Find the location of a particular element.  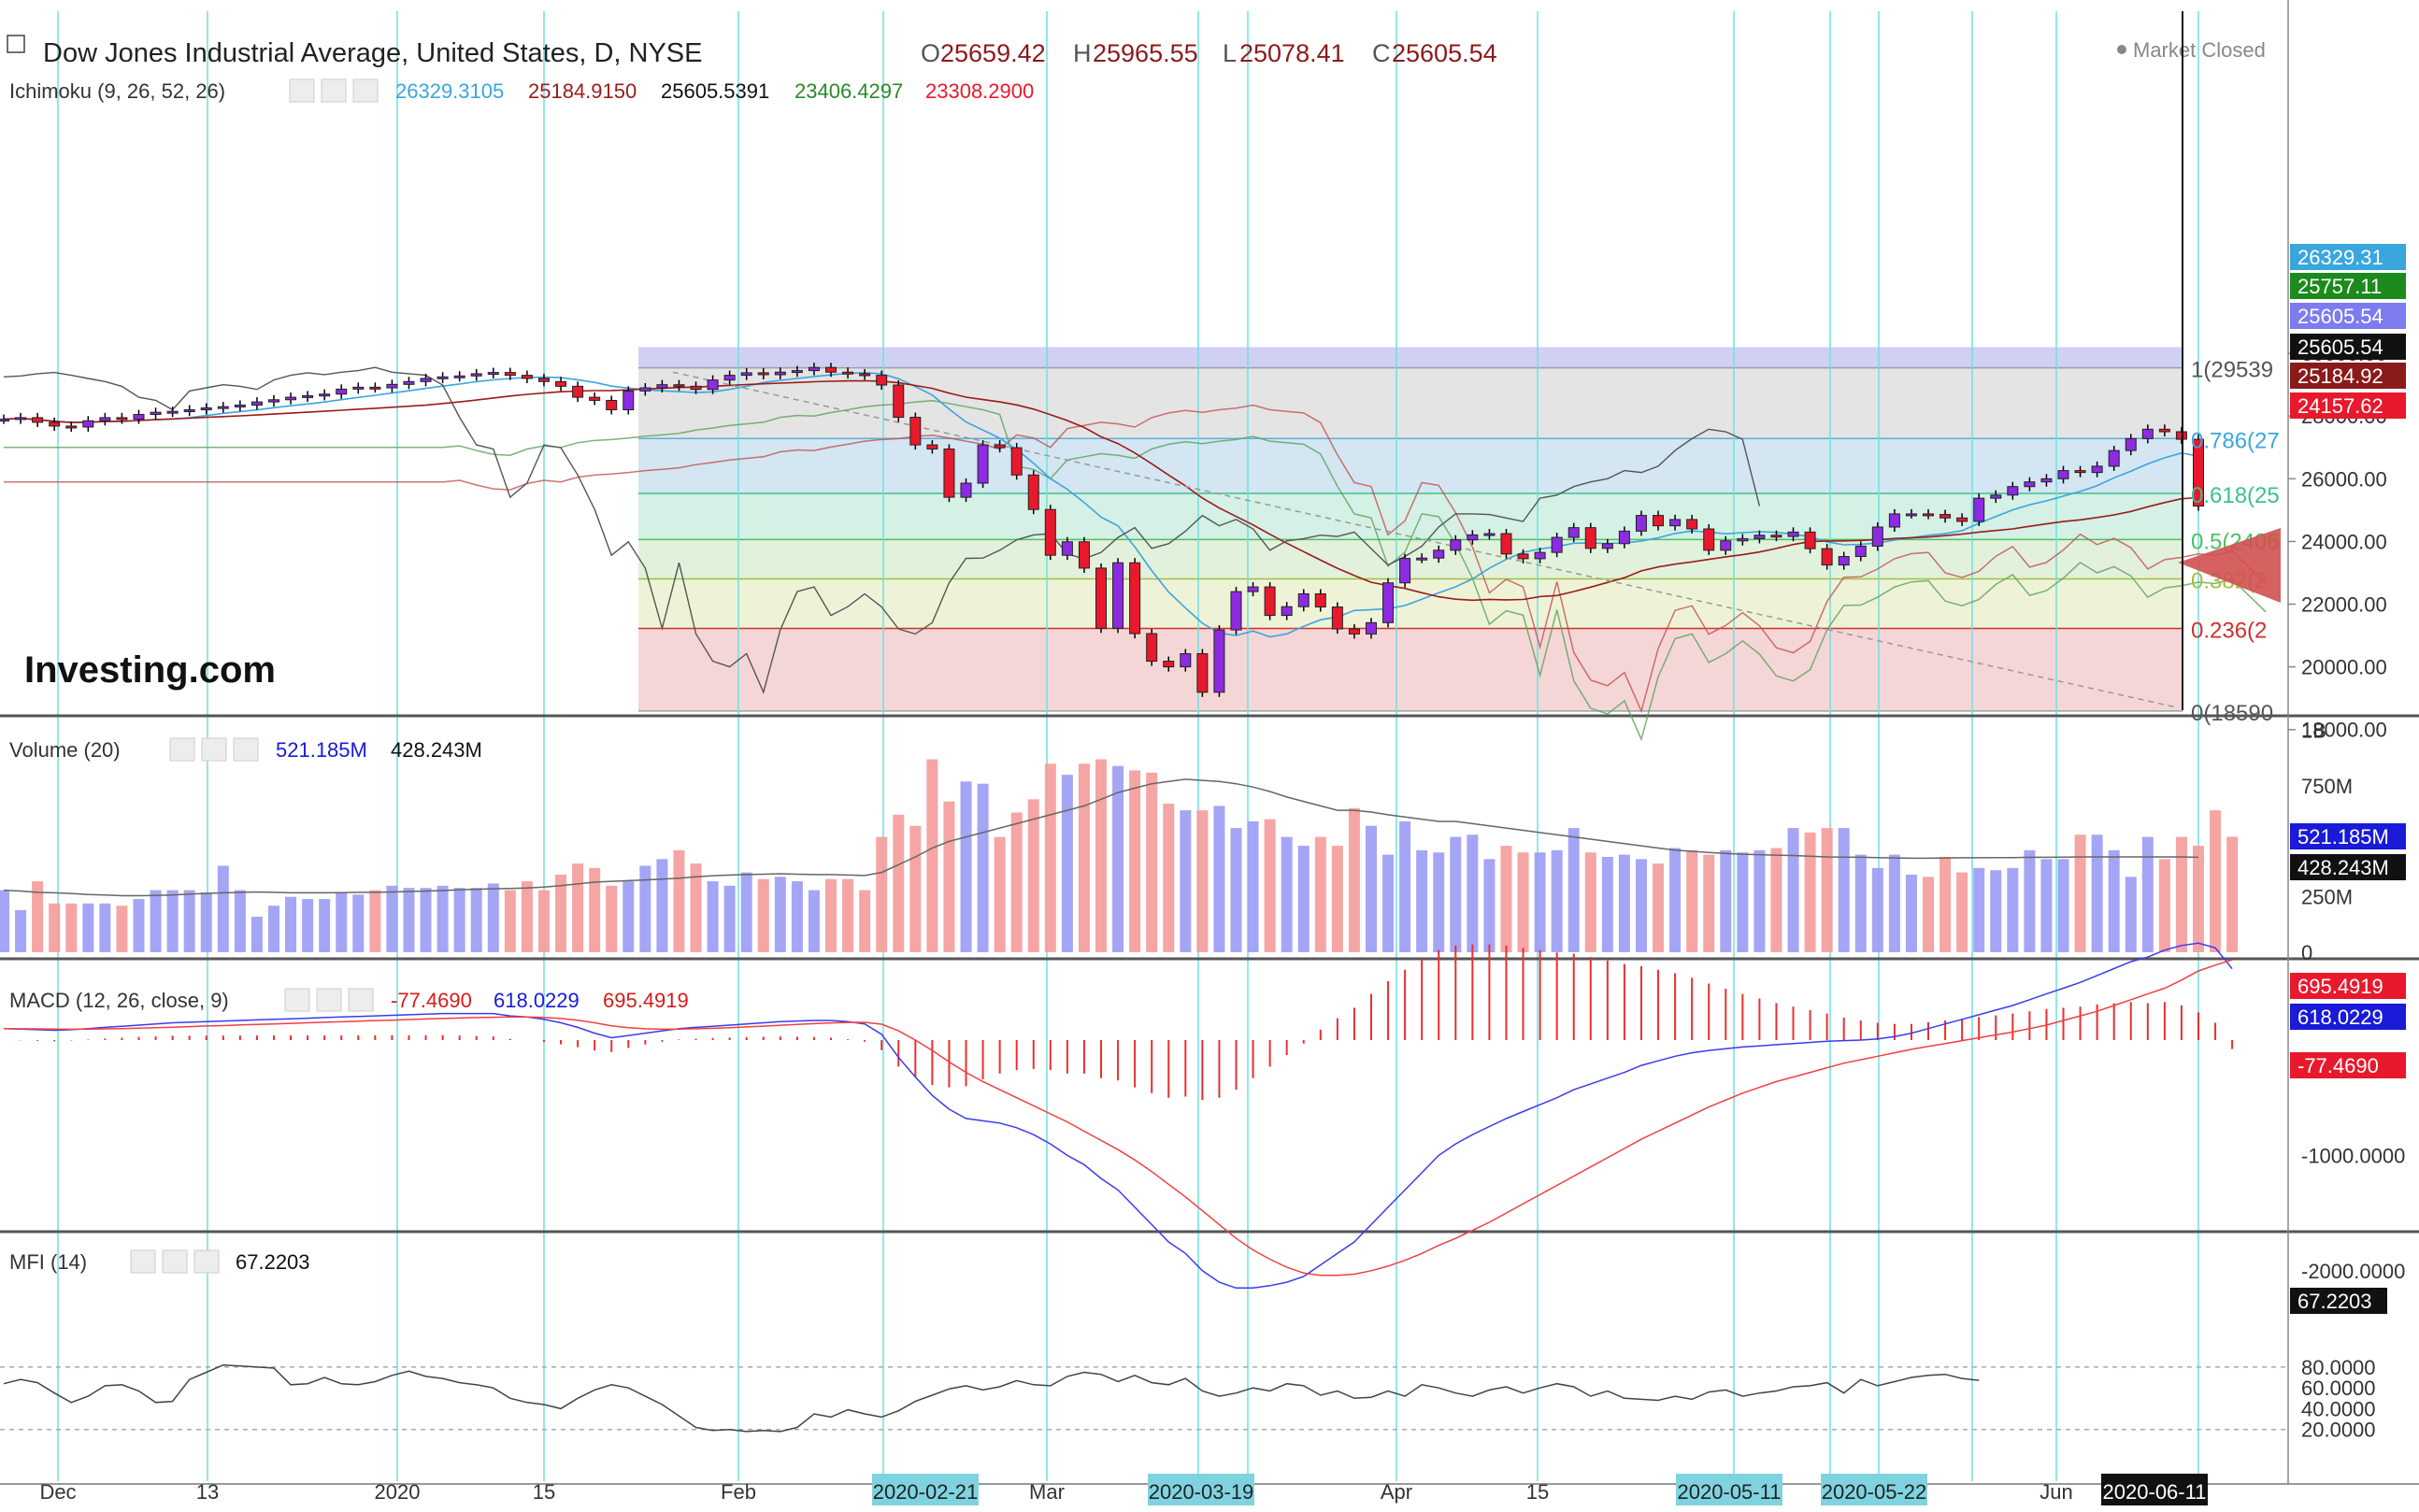

mfi-line is located at coordinates (992, 1398).